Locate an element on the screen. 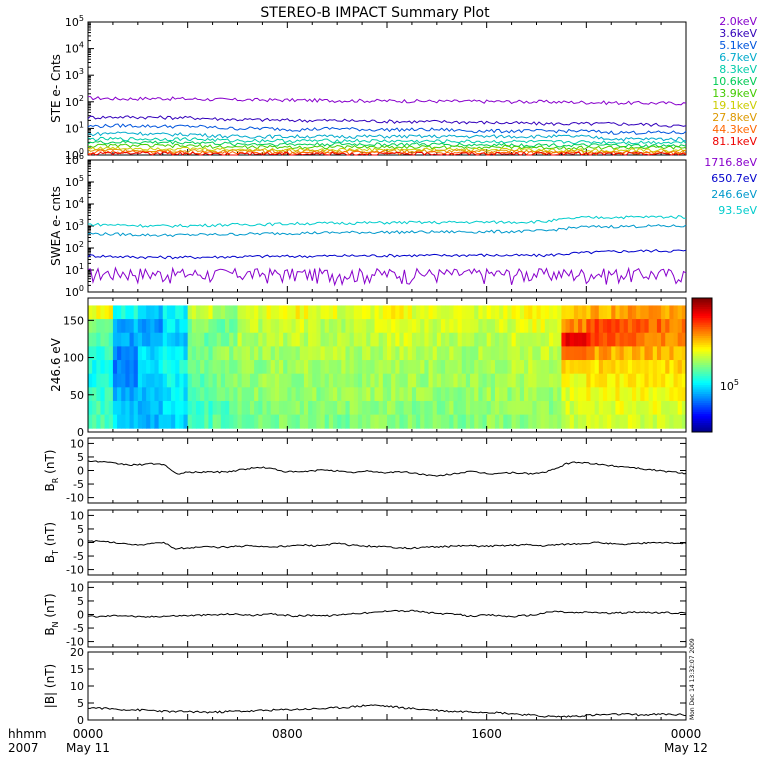 The image size is (780, 780). swea-series-246.6eV is located at coordinates (387, 231).